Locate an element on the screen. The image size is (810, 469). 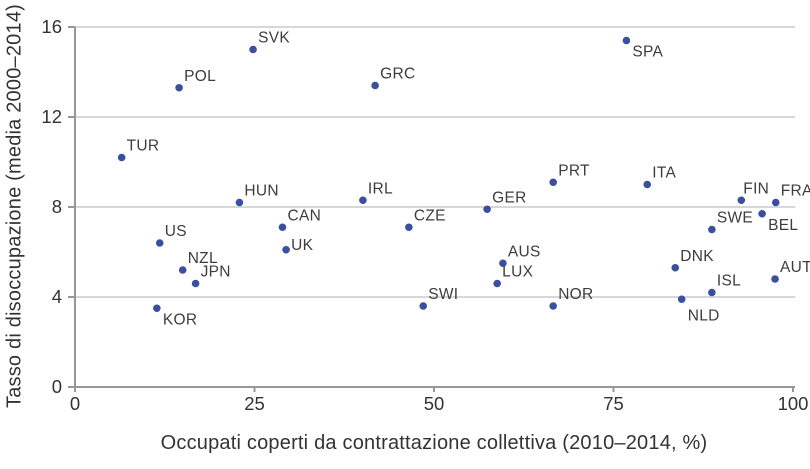
point-label-swe: SWE is located at coordinates (735, 218).